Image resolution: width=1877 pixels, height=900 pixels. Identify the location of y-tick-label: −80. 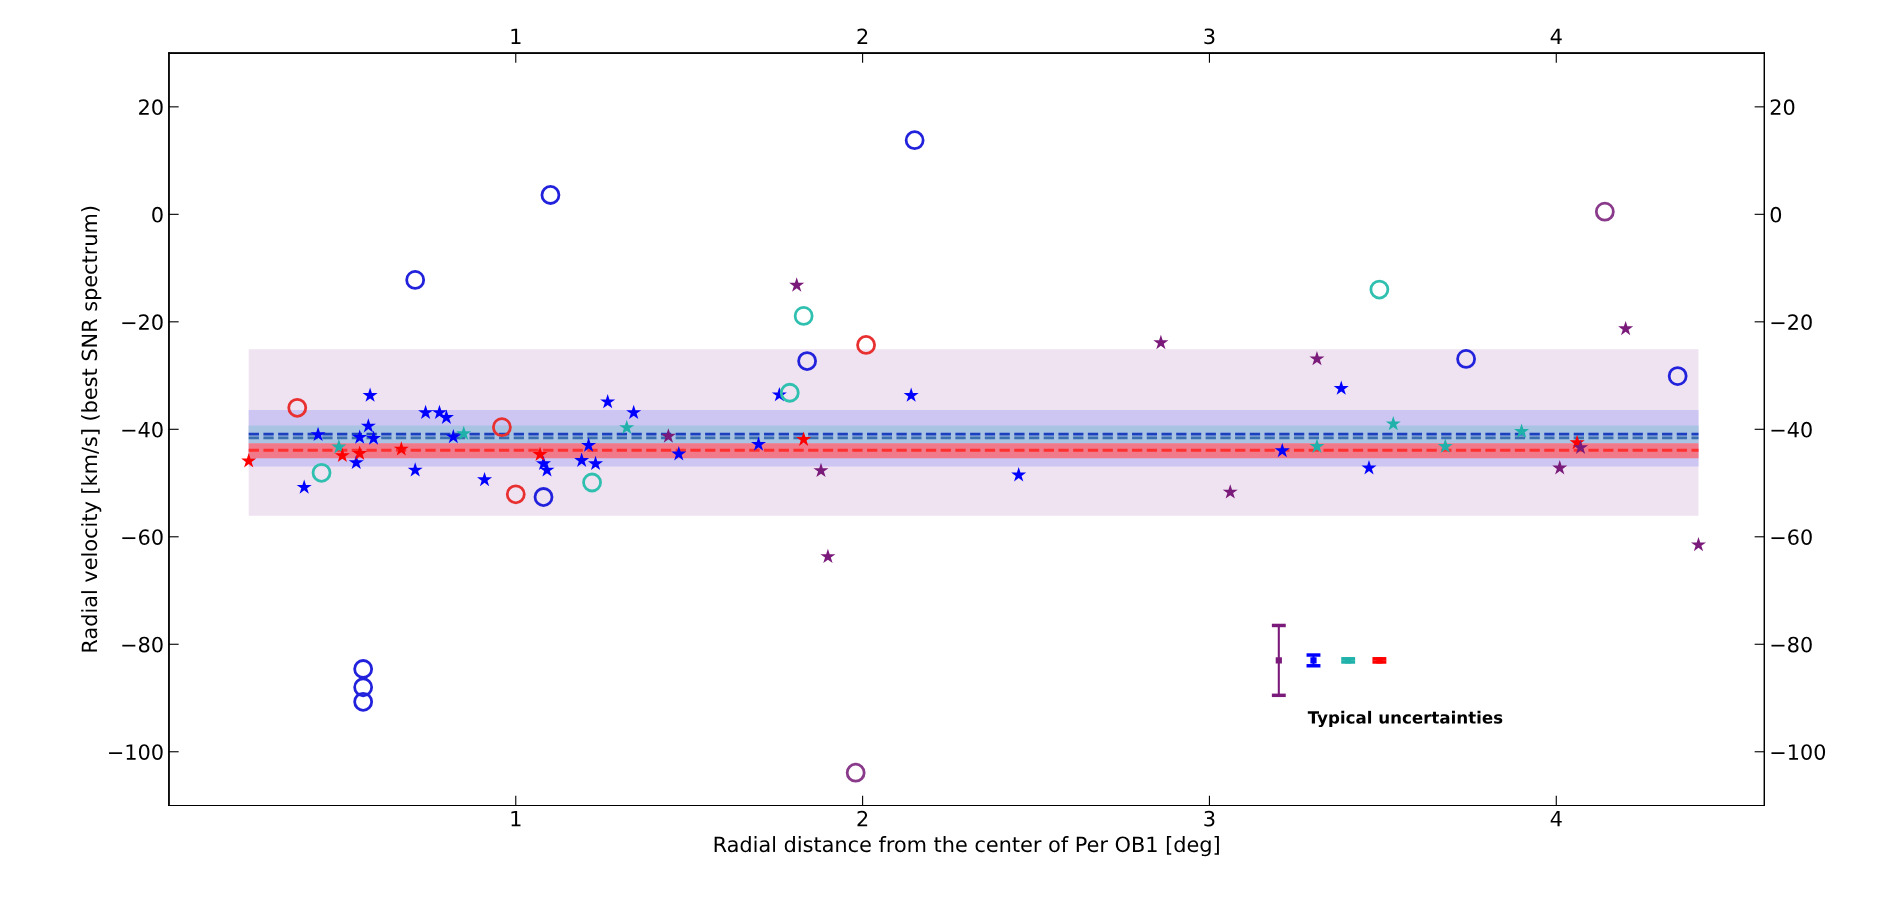
(142, 644).